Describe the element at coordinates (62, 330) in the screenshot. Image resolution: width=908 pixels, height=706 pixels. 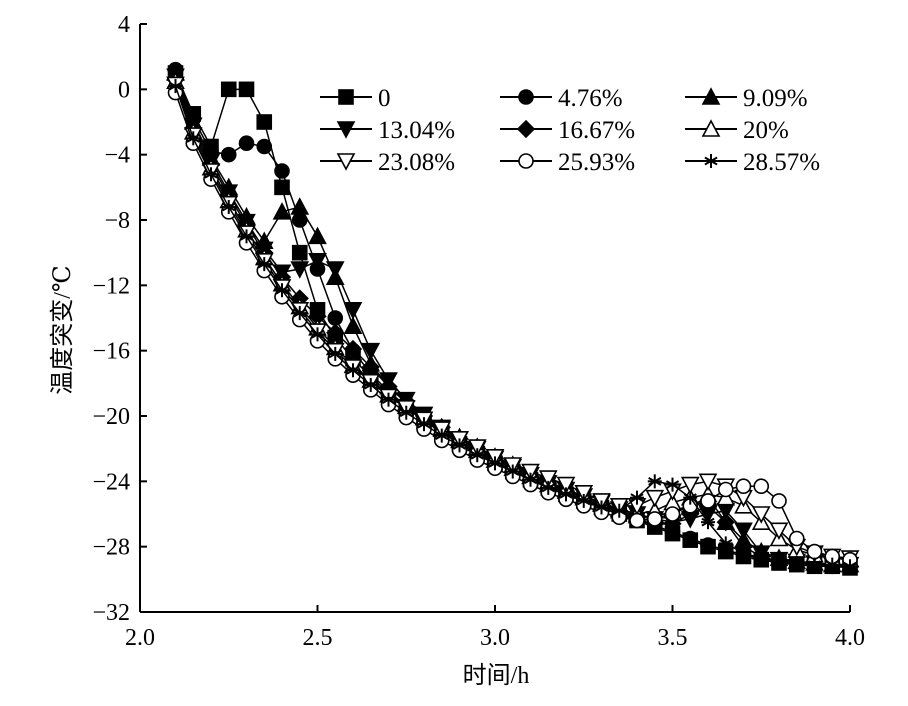
I see `y-axis-title: 温度突变/℃` at that location.